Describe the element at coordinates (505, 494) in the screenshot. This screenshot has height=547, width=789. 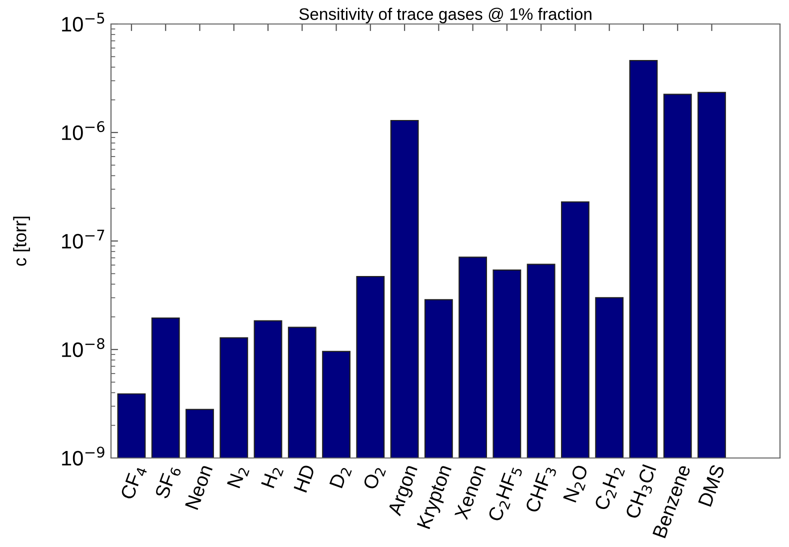
I see `x-tick-label: C$_{2}$HF$_{5}$` at that location.